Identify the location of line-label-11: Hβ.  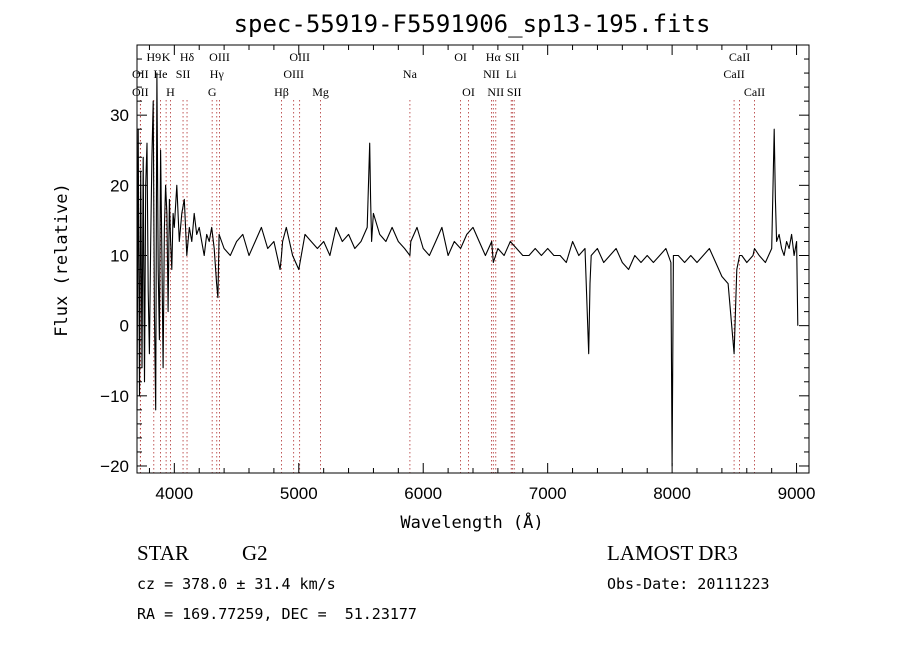
(281, 92).